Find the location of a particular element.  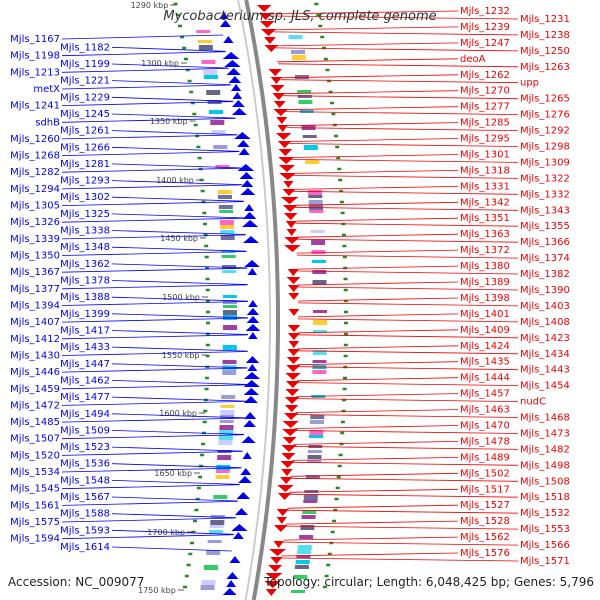

left-gene-label: Mjls_1459 is located at coordinates (35, 389).